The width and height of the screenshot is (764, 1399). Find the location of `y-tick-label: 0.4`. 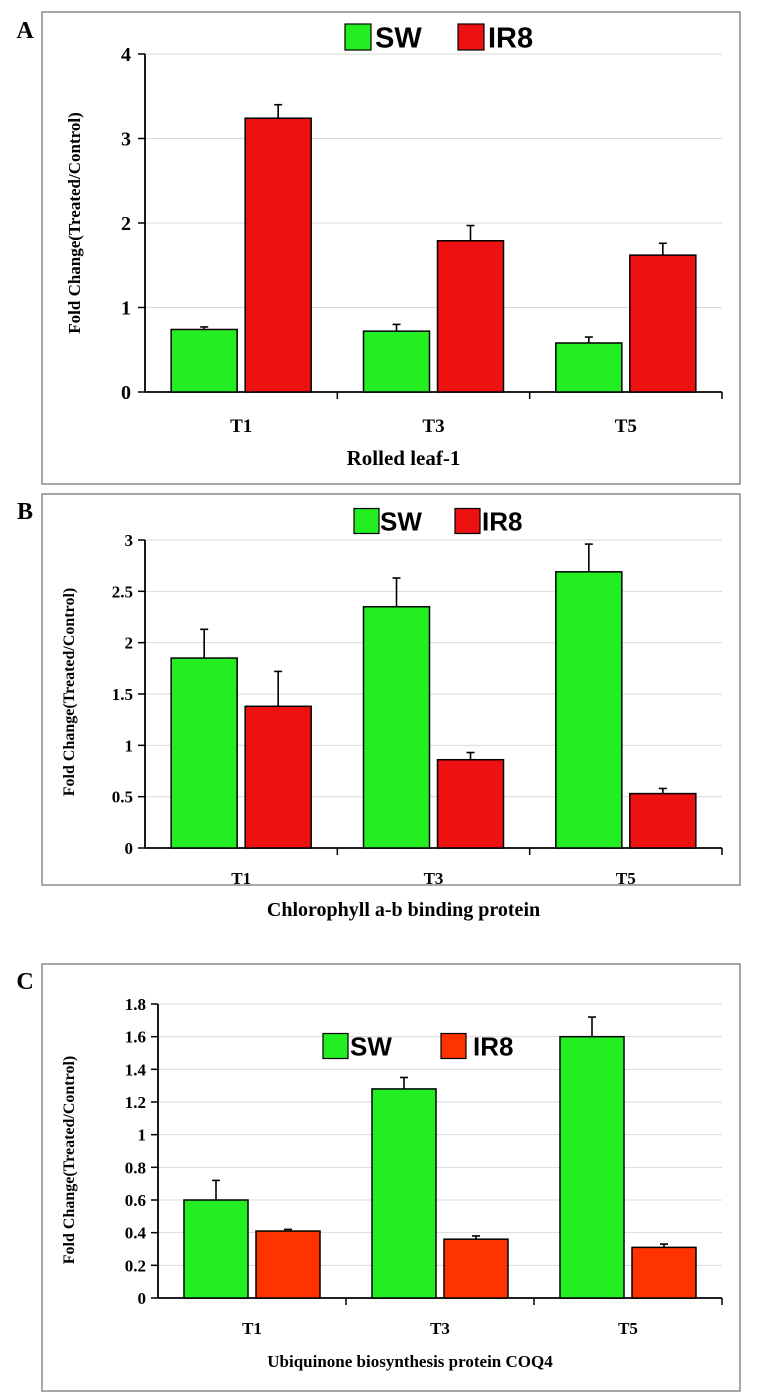

y-tick-label: 0.4 is located at coordinates (136, 1233).